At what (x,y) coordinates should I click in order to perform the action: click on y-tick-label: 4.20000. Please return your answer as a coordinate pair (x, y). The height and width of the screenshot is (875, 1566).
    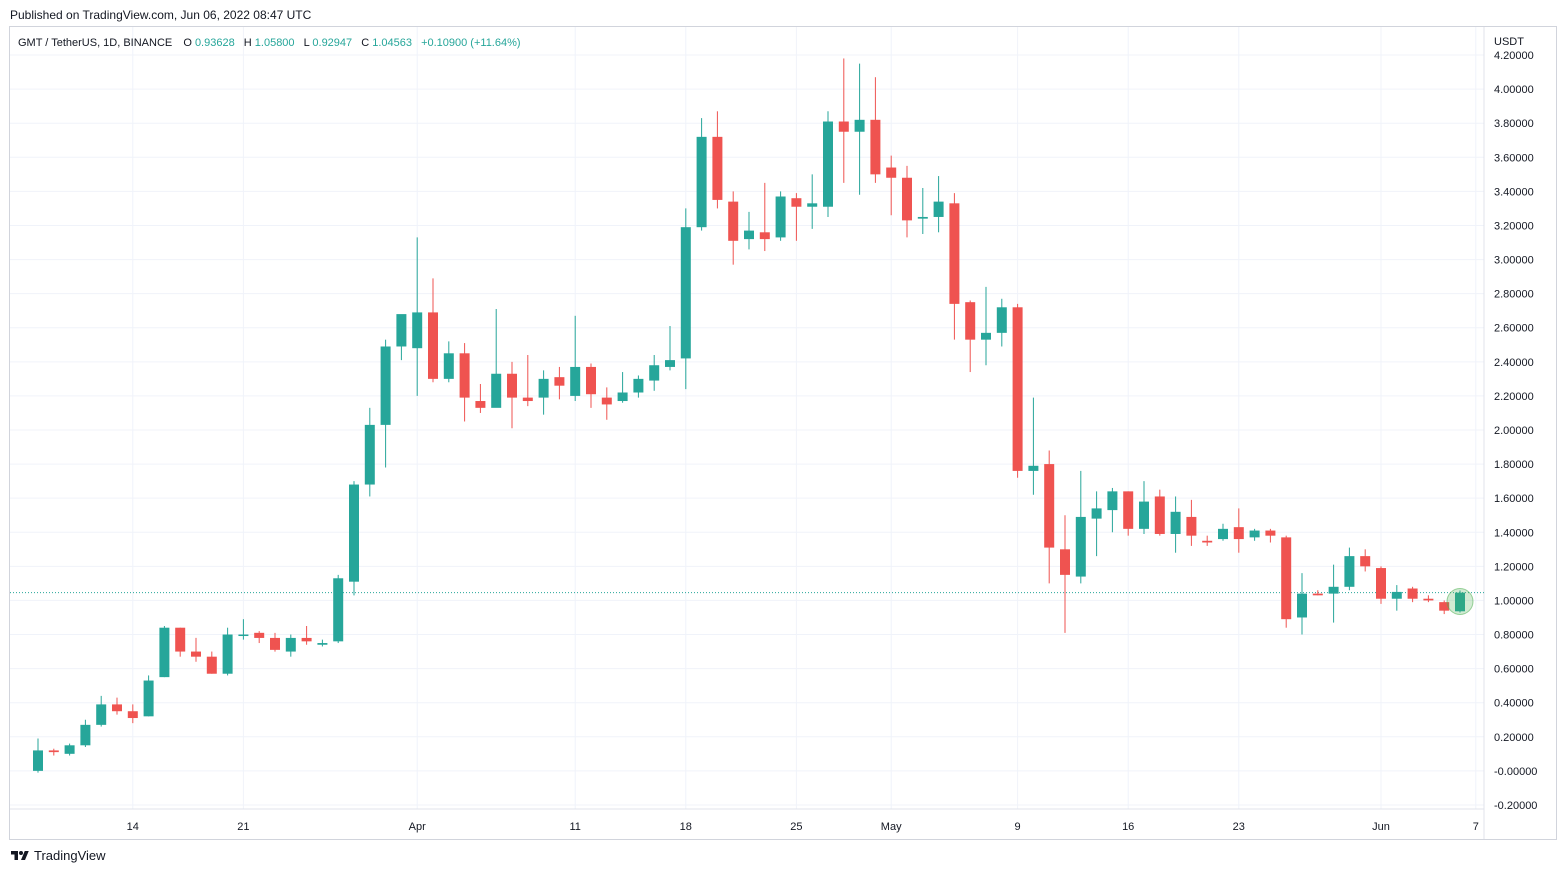
    Looking at the image, I should click on (1514, 56).